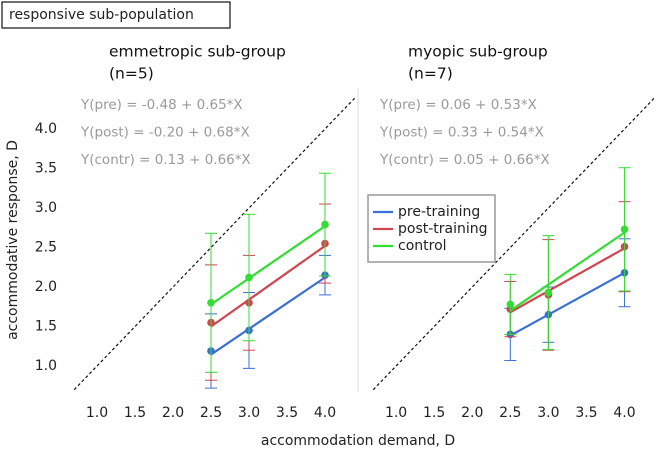 The image size is (660, 456). Describe the element at coordinates (430, 74) in the screenshot. I see `panel-subtitle: (n=7)` at that location.